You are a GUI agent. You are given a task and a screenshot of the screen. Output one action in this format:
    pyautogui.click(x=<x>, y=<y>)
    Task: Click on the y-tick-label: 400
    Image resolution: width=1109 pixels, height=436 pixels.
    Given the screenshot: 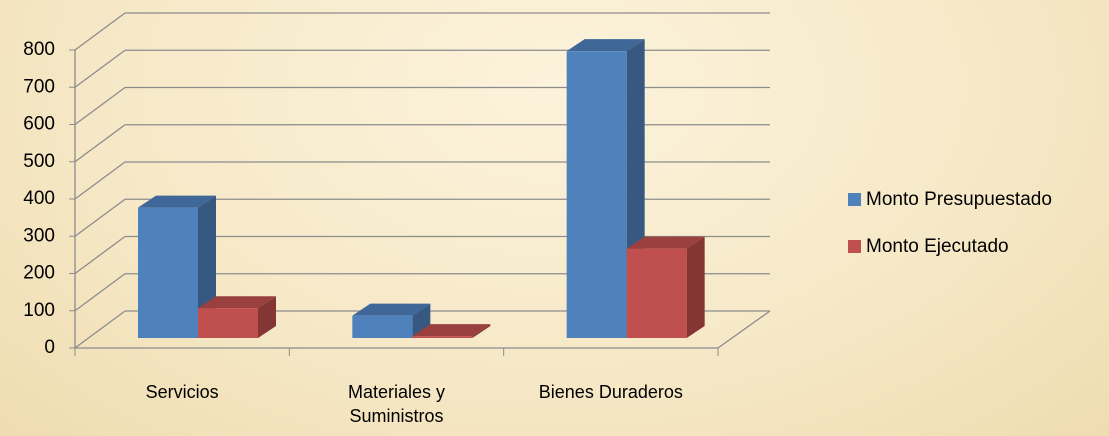 What is the action you would take?
    pyautogui.click(x=39, y=198)
    